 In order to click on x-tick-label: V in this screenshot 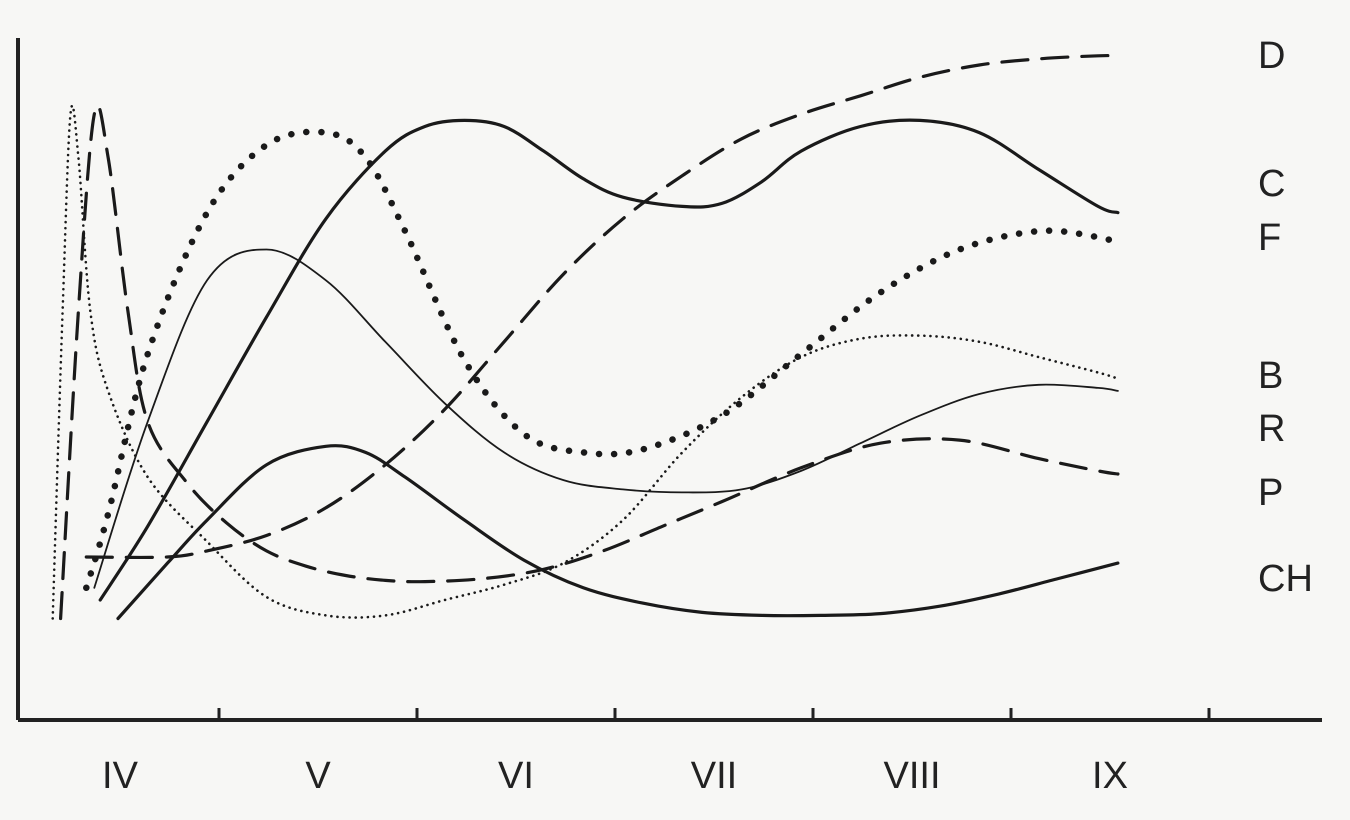, I will do `click(318, 776)`.